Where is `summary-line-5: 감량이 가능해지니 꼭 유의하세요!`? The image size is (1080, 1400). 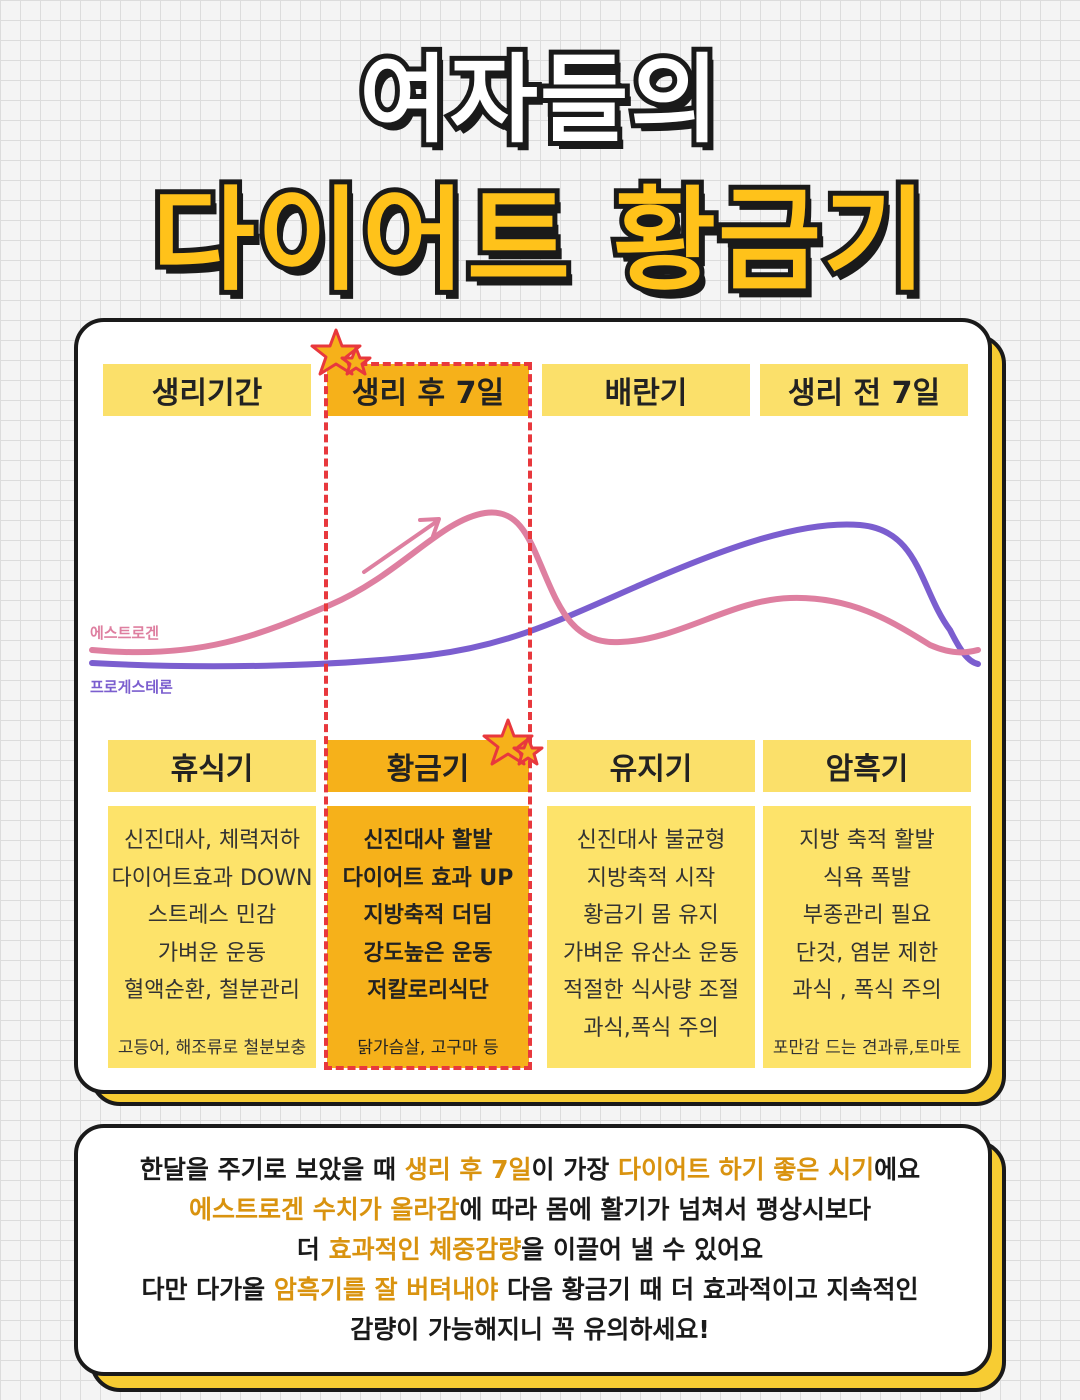
summary-line-5: 감량이 가능해지니 꼭 유의하세요! is located at coordinates (530, 1329).